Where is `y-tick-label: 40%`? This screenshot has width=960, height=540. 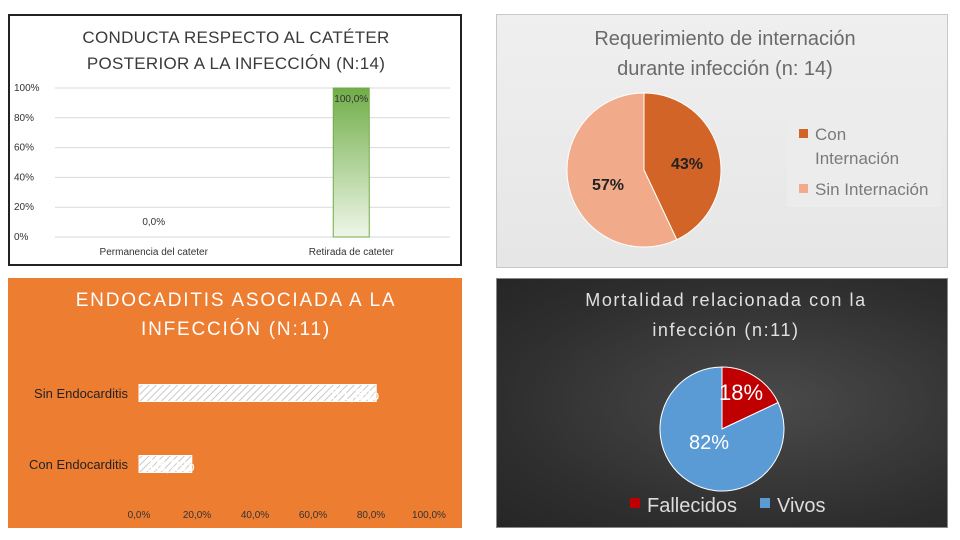
y-tick-label: 40% is located at coordinates (24, 177).